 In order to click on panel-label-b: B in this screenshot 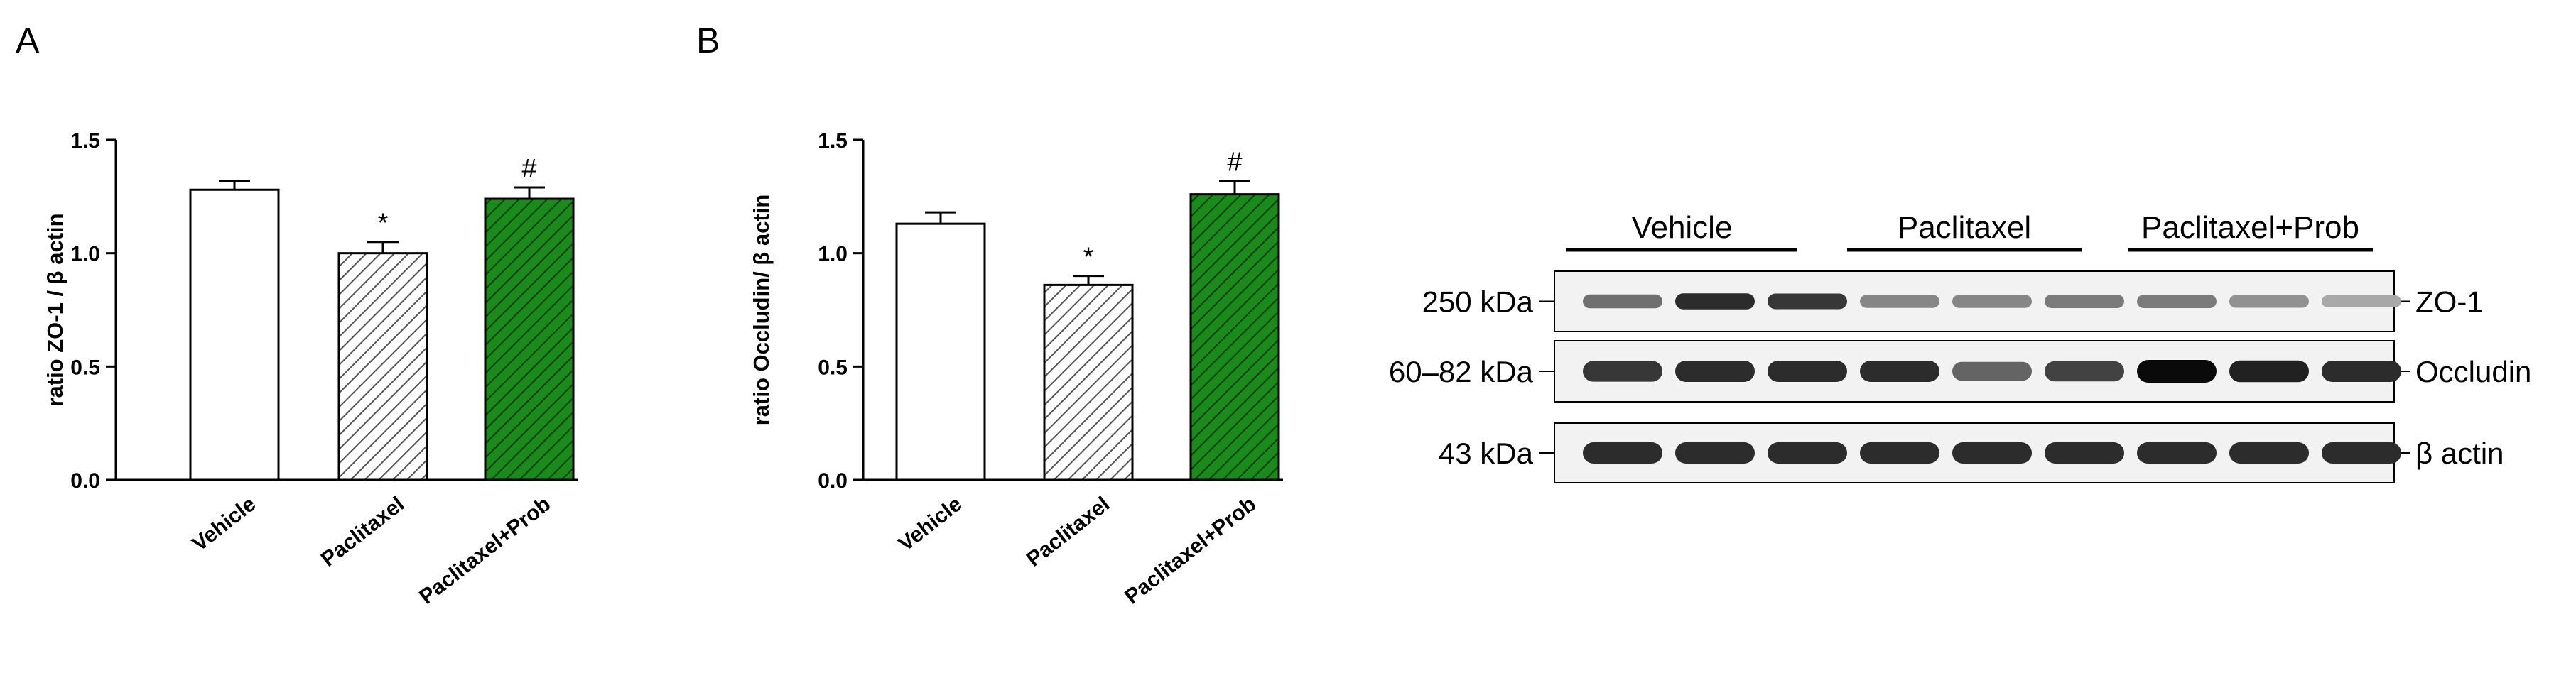, I will do `click(708, 41)`.